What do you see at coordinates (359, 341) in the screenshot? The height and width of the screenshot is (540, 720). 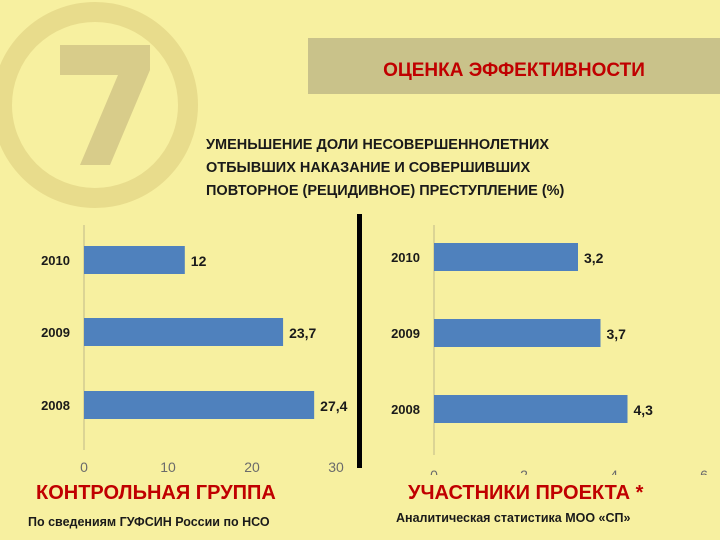 I see `chart-divider` at bounding box center [359, 341].